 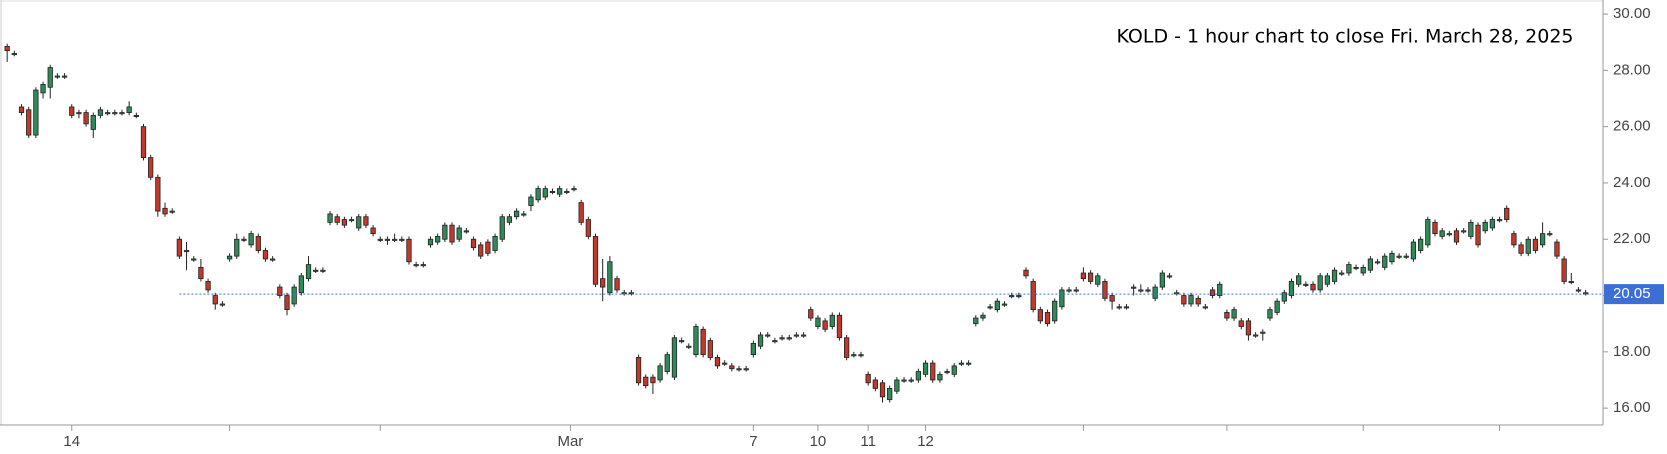 I want to click on price-label-box, so click(x=1634, y=294).